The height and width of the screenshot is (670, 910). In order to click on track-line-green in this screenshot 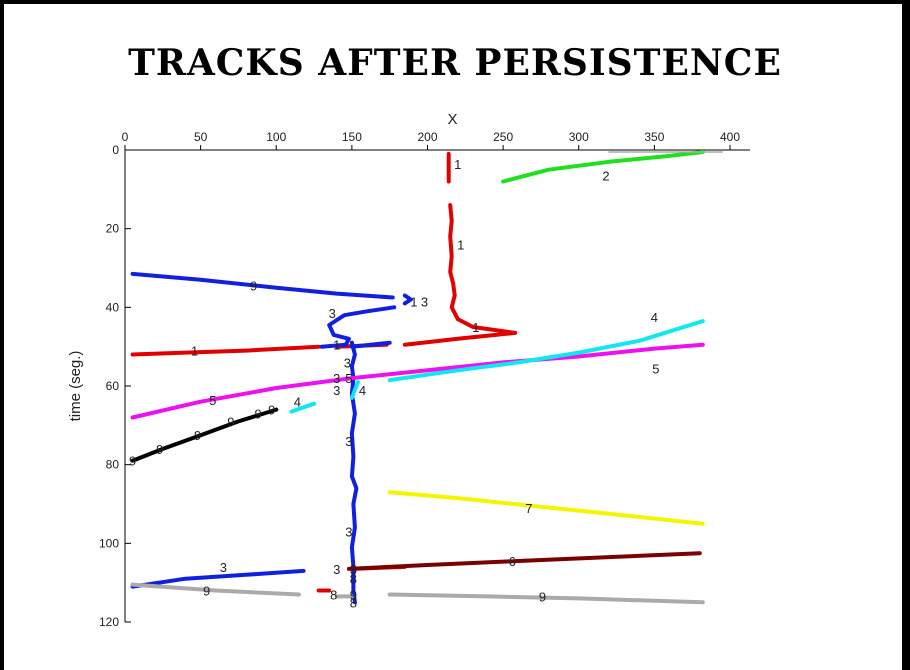, I will do `click(603, 167)`.